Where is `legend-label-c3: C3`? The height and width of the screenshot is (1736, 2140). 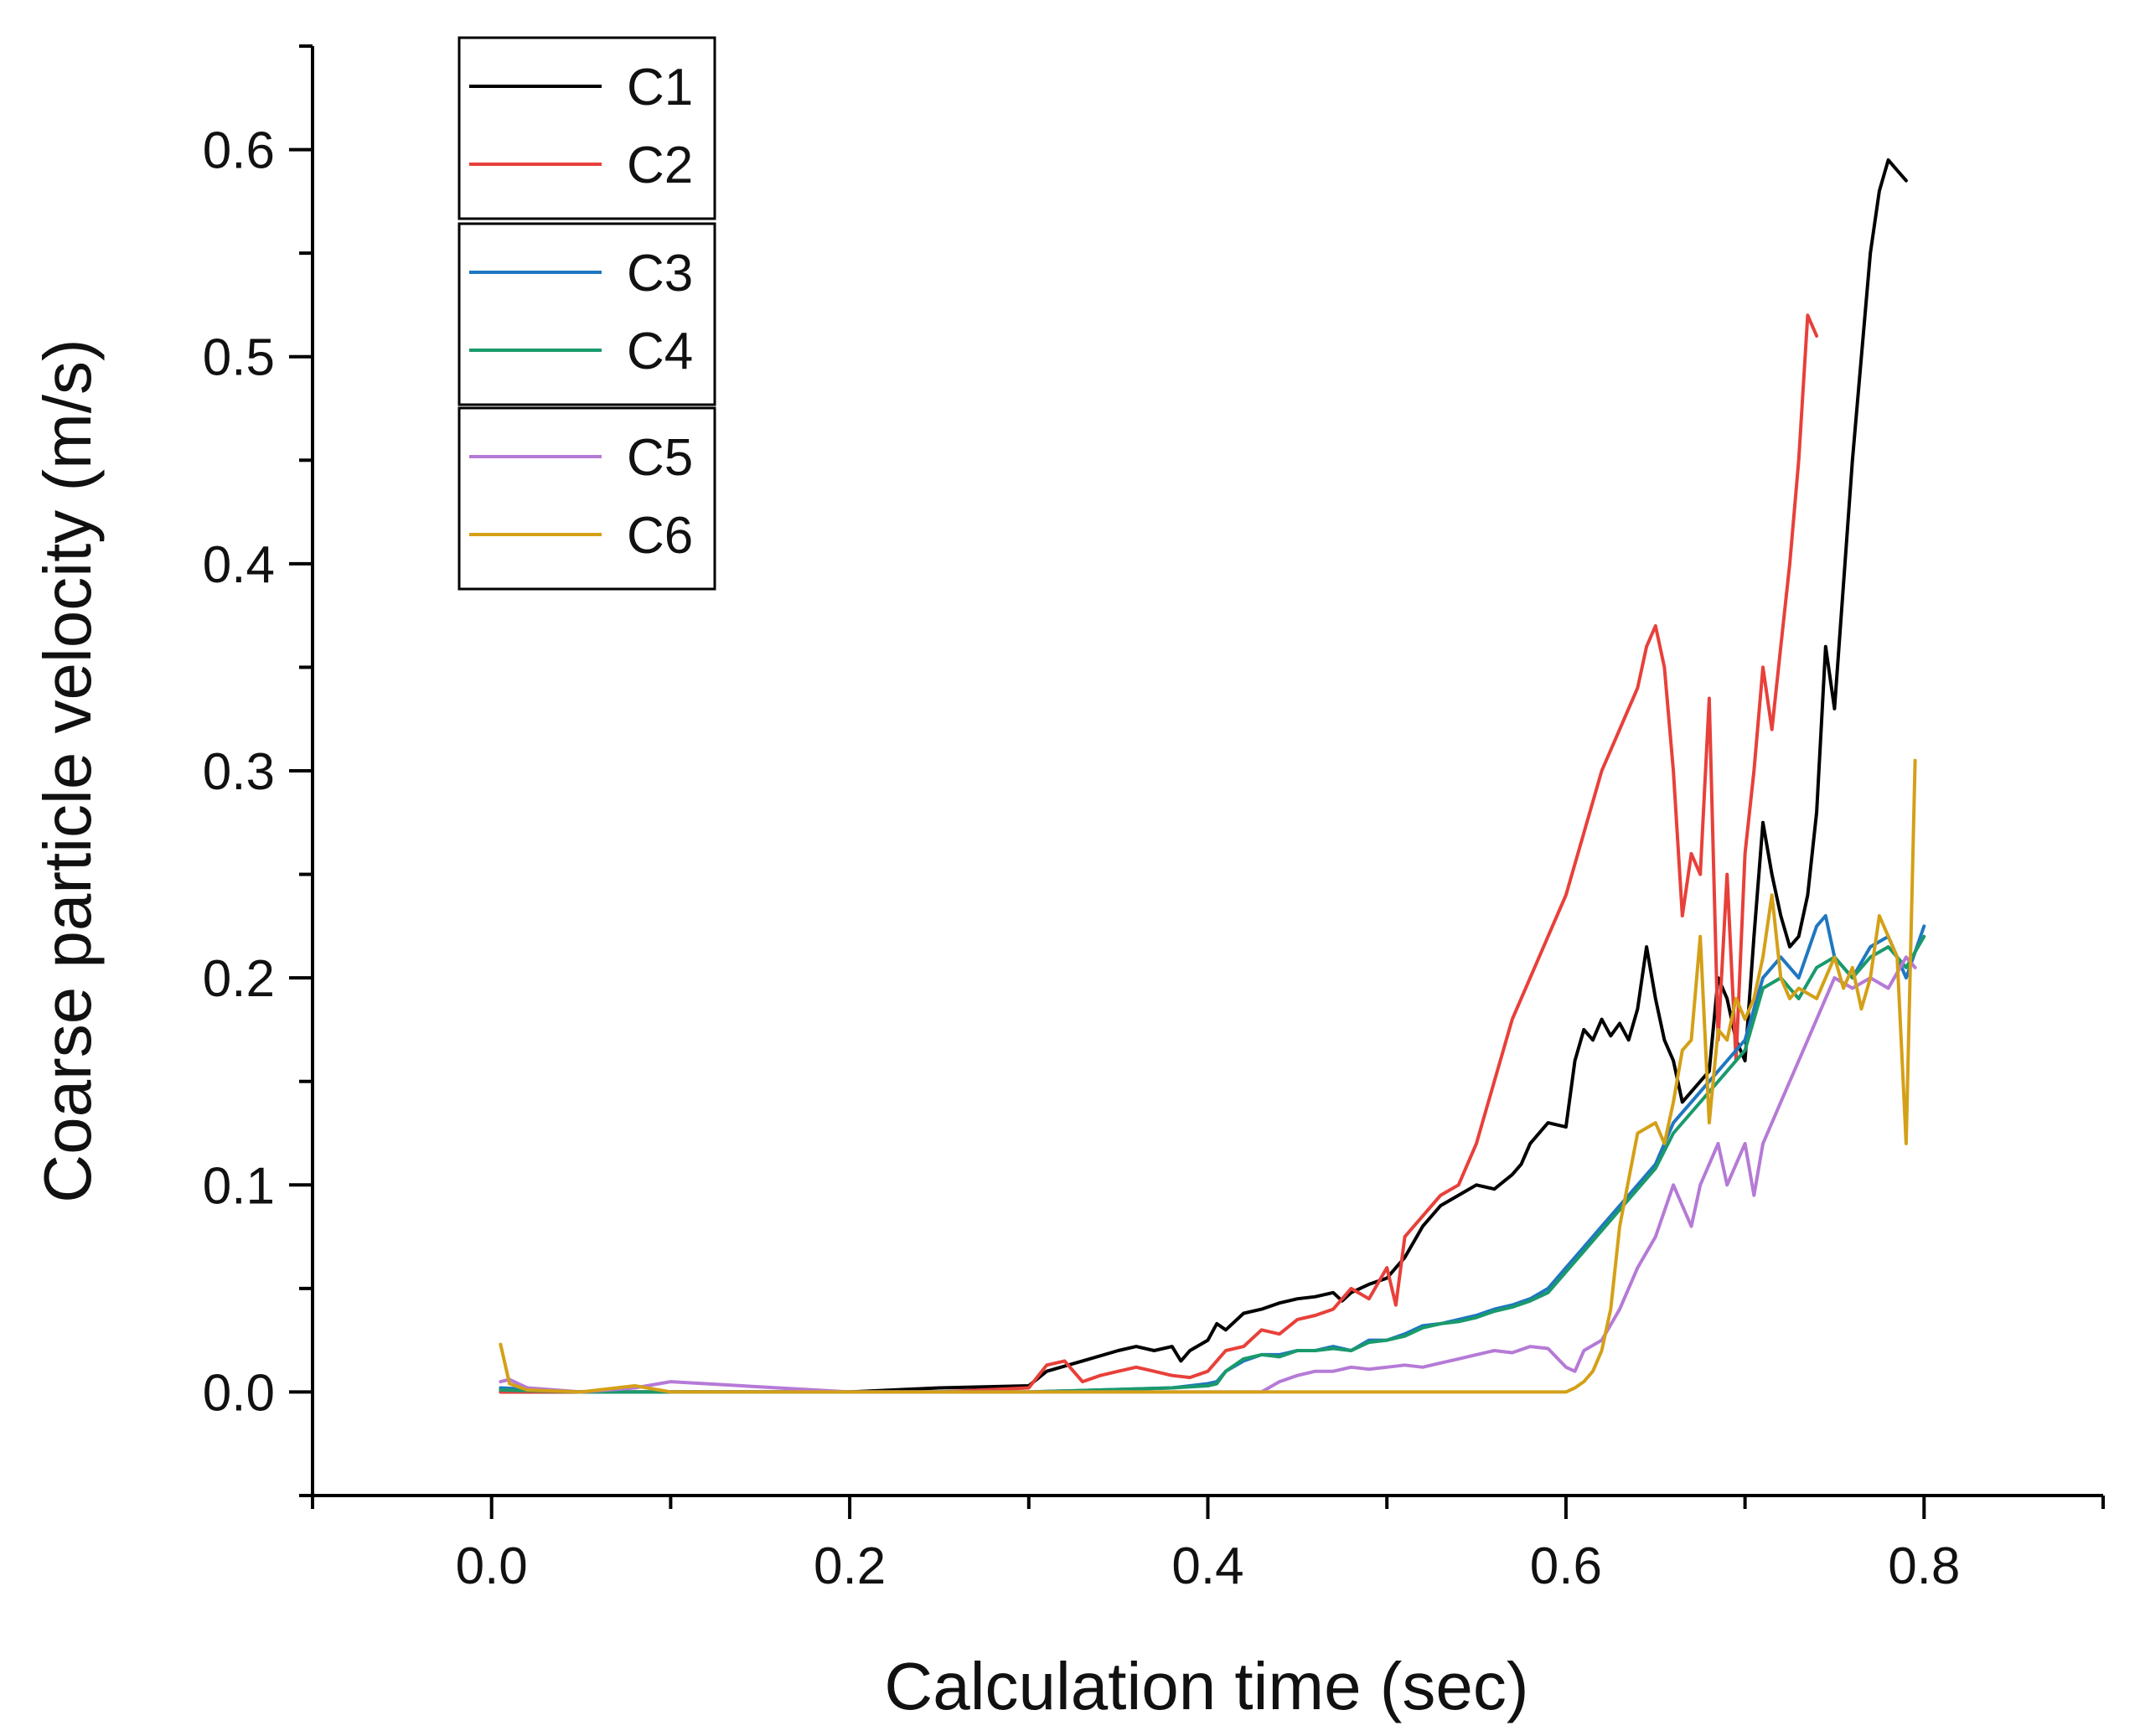 legend-label-c3: C3 is located at coordinates (660, 273).